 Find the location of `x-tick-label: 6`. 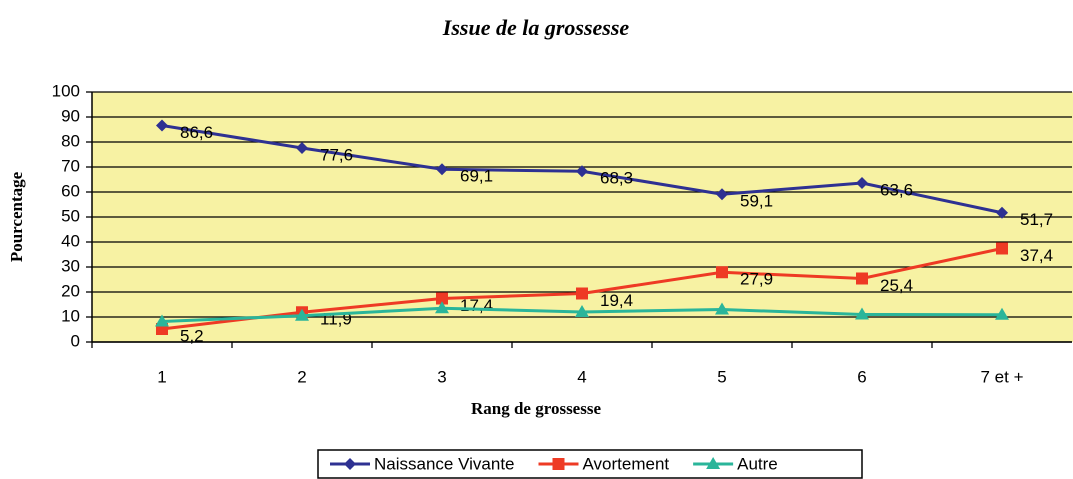

x-tick-label: 6 is located at coordinates (861, 376).